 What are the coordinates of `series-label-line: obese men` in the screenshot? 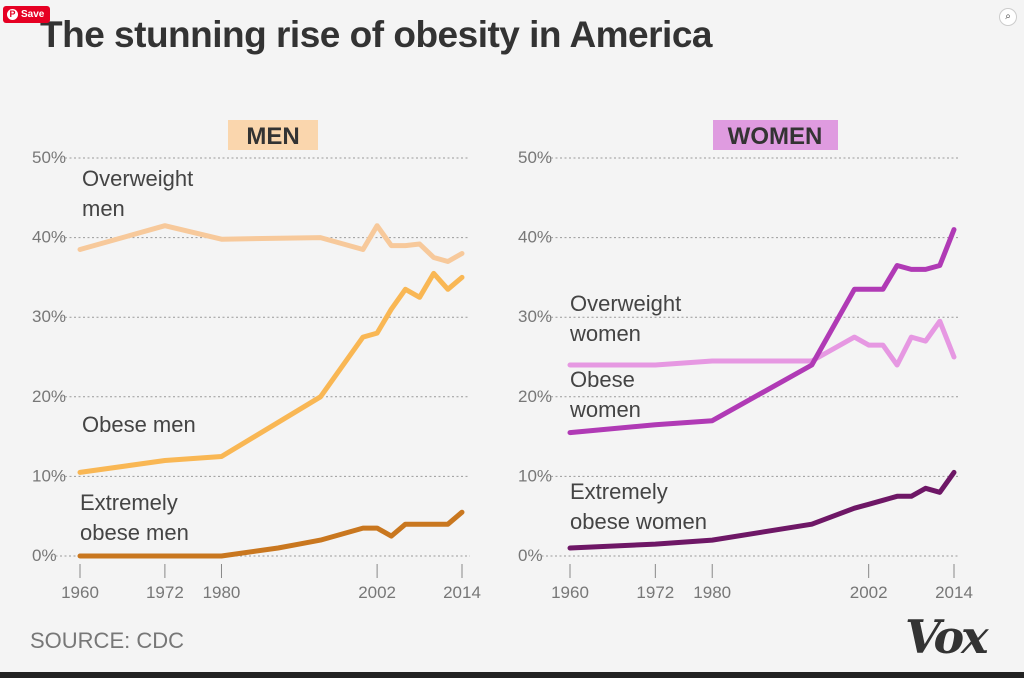 It's located at (134, 532).